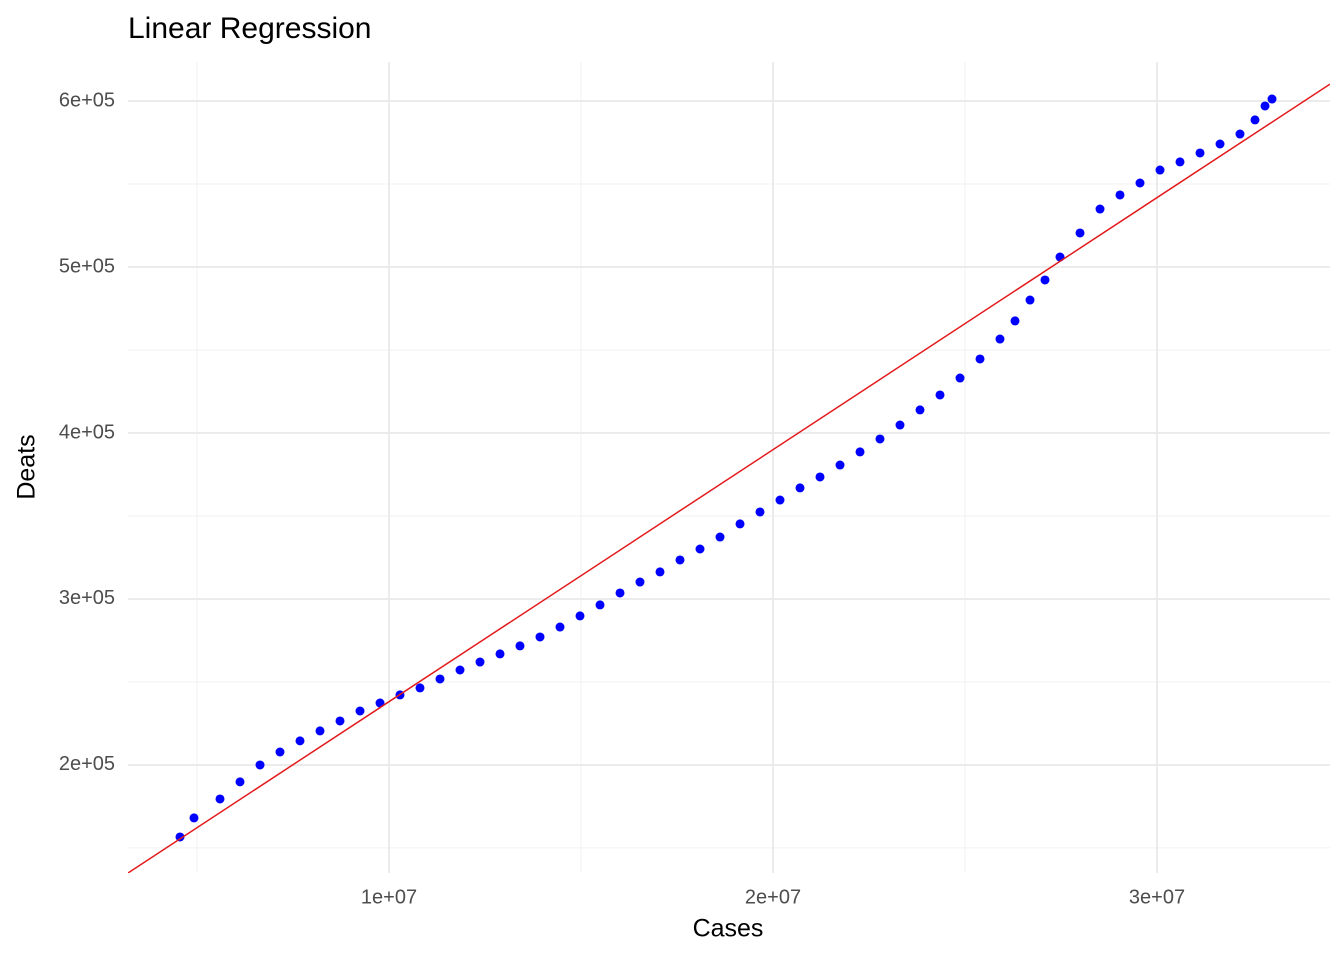 The height and width of the screenshot is (960, 1344). What do you see at coordinates (87, 100) in the screenshot?
I see `y-tick-label: 6e+05` at bounding box center [87, 100].